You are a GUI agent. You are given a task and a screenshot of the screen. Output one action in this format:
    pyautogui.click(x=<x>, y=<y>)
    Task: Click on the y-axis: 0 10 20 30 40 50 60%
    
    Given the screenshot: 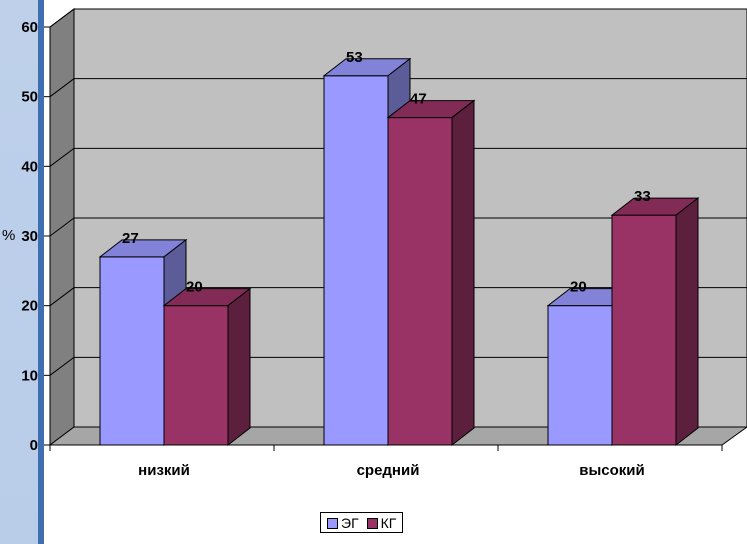 What is the action you would take?
    pyautogui.click(x=26, y=236)
    